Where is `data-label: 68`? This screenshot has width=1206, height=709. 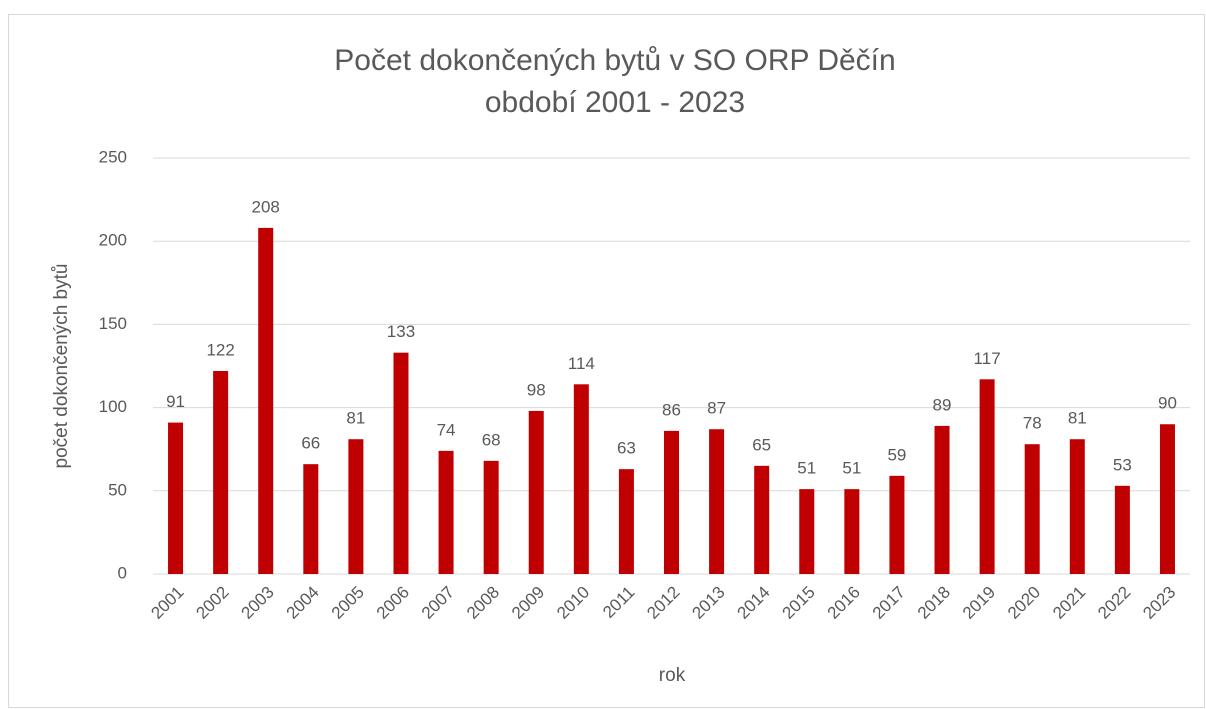
data-label: 68 is located at coordinates (491, 439).